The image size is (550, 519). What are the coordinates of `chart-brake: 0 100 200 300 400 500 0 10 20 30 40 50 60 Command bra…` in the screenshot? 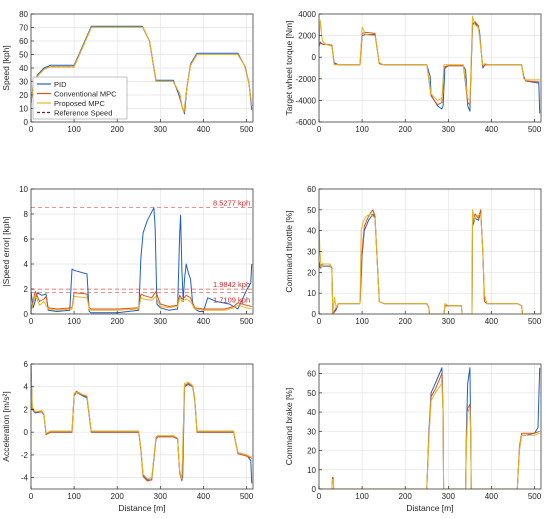 It's located at (413, 438).